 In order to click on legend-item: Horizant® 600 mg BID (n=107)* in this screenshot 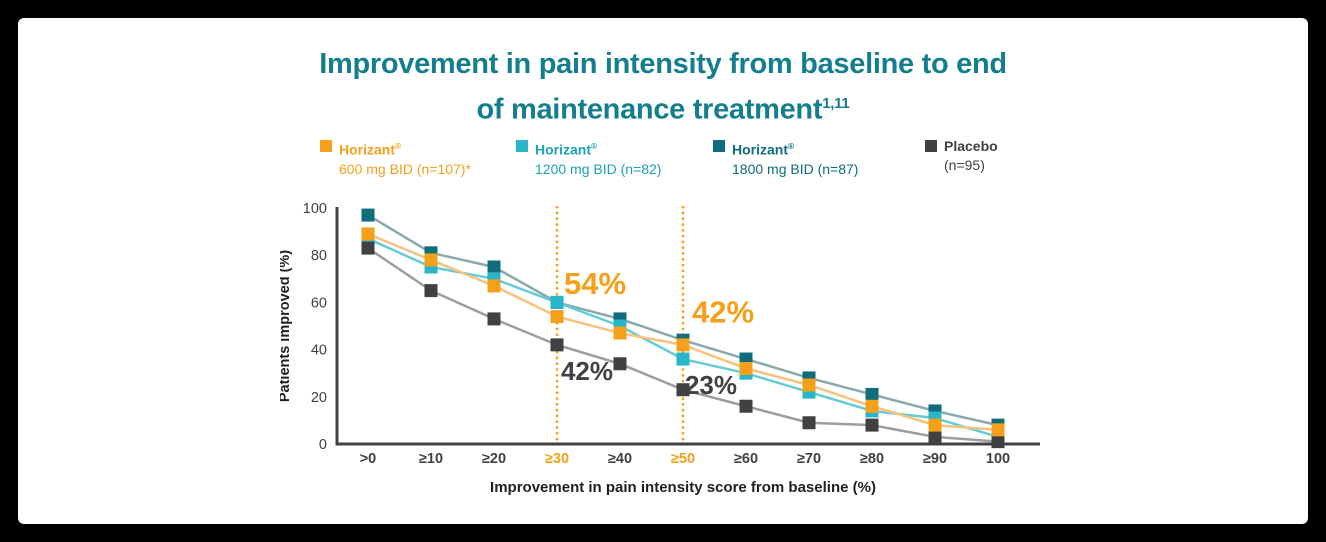, I will do `click(395, 158)`.